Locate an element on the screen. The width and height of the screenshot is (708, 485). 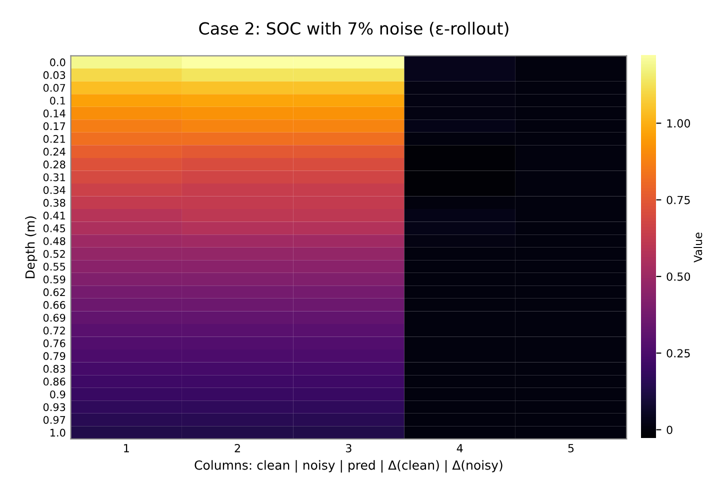
x-tick-label: 2 is located at coordinates (237, 448).